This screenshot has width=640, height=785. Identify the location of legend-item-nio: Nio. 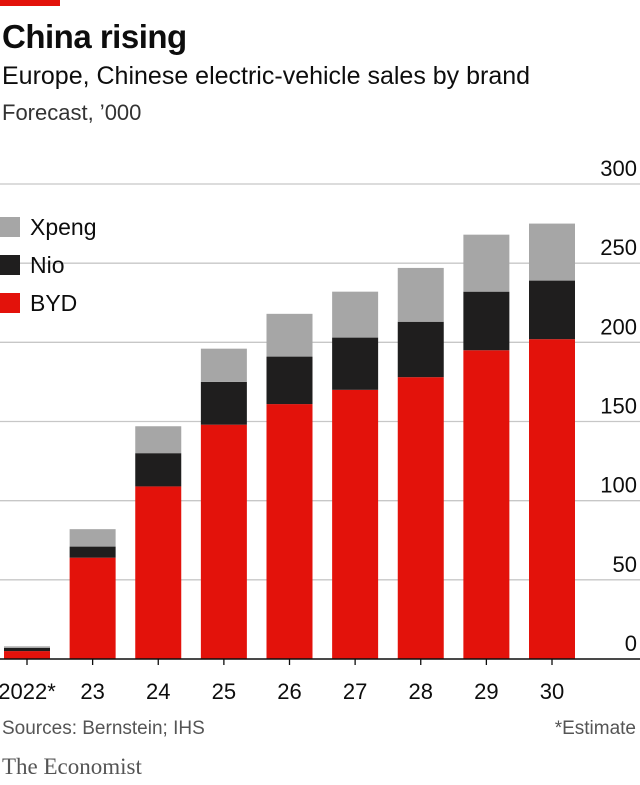
(48, 265).